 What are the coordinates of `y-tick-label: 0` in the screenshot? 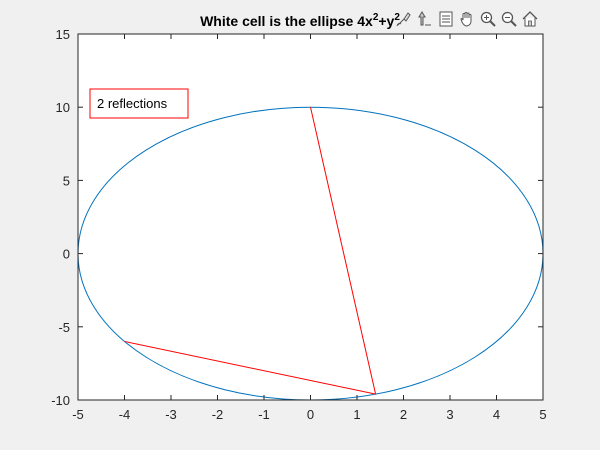 It's located at (66, 254).